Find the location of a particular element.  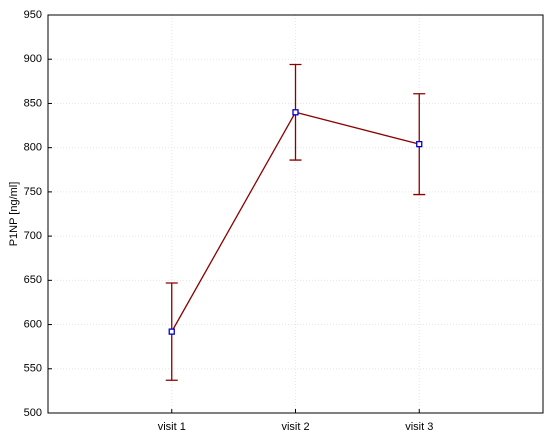

y-tick-label: 600 is located at coordinates (33, 324).